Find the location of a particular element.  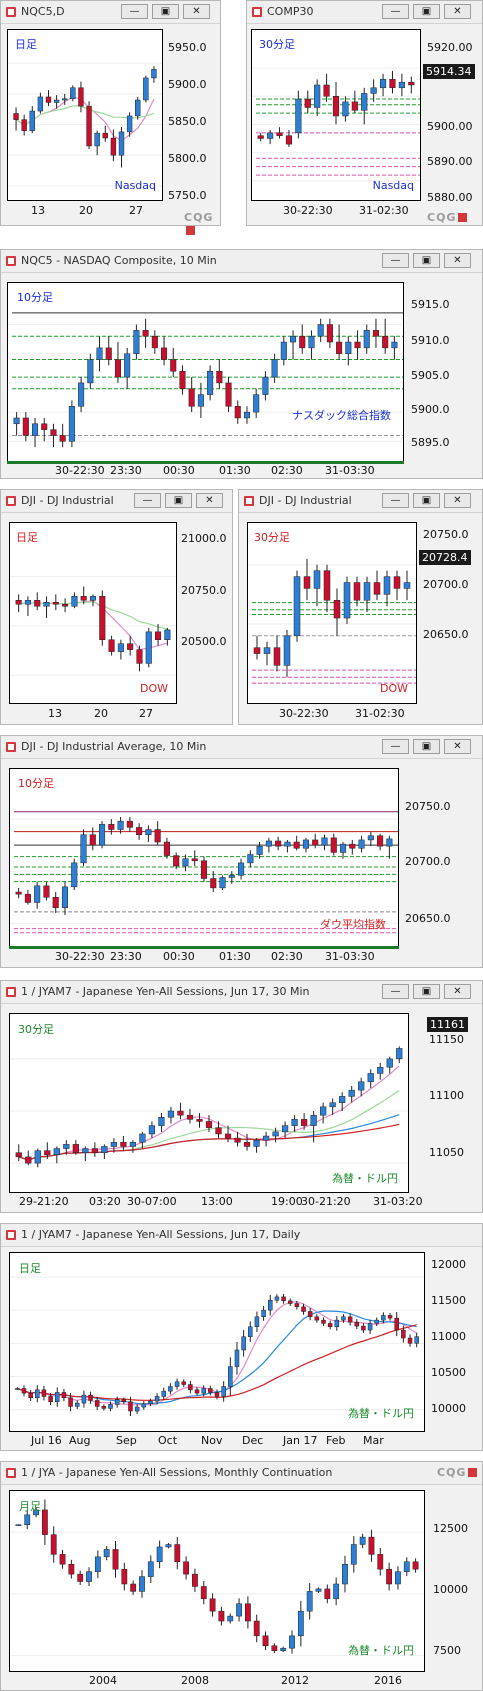

chart-plot-area: 日足 DOW is located at coordinates (93, 613).